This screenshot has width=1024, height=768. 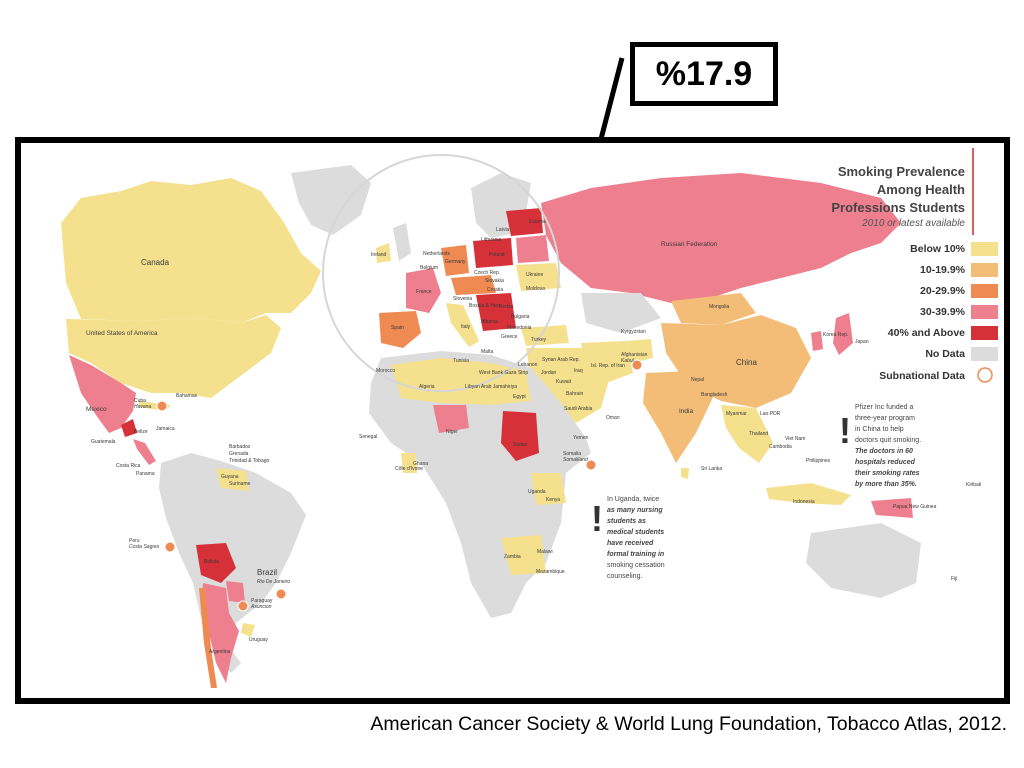 What do you see at coordinates (635, 510) in the screenshot?
I see `uganda-note-line-2: as many nursing` at bounding box center [635, 510].